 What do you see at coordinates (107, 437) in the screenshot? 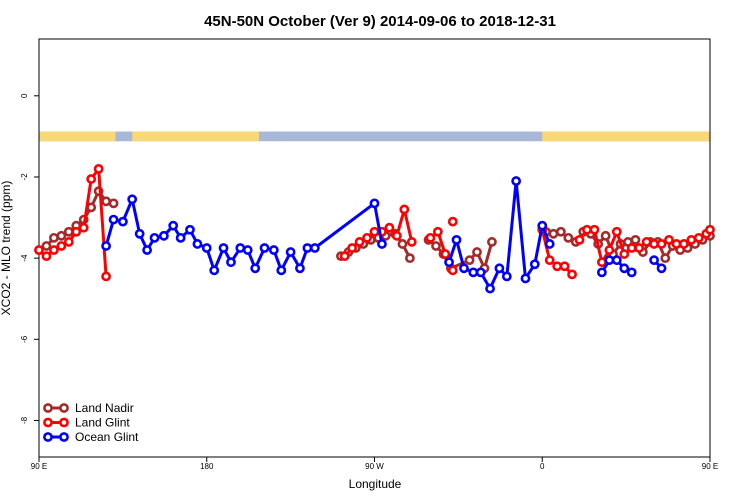
I see `legend-label-ocean-glint: Ocean Glint` at bounding box center [107, 437].